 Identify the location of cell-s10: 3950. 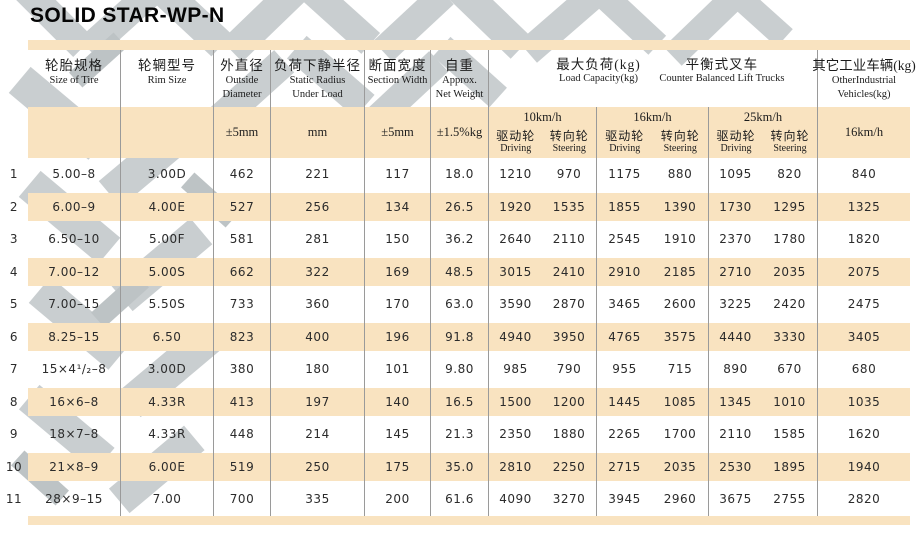
(569, 337).